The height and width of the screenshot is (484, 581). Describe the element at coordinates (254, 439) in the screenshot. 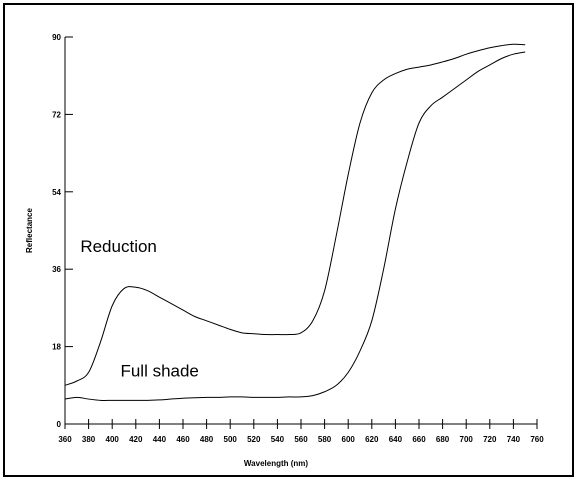

I see `x-tick-label: 520` at that location.